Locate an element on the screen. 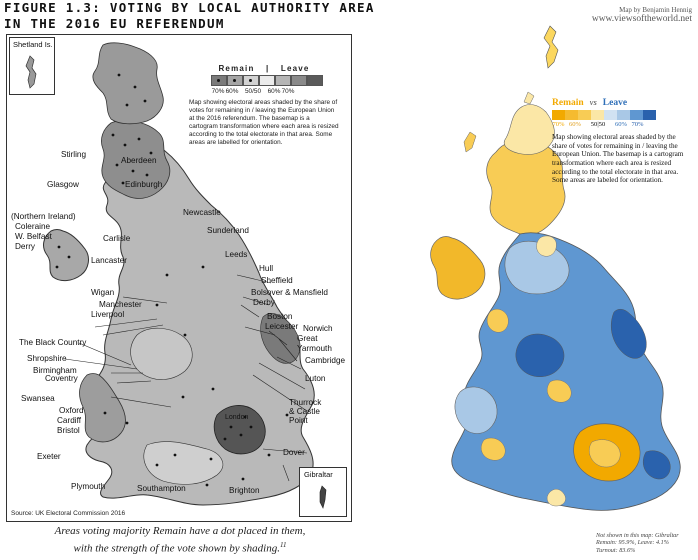 This screenshot has height=560, width=698. left-tick-0: 70% is located at coordinates (218, 91).